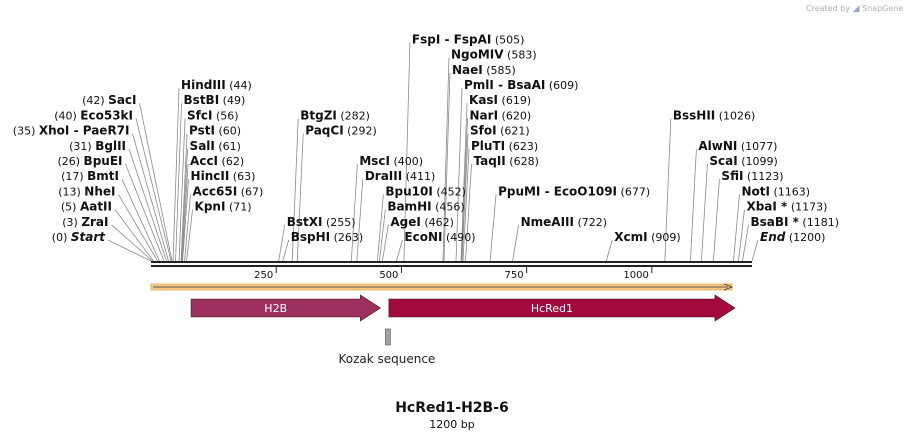 The height and width of the screenshot is (440, 904). What do you see at coordinates (213, 115) in the screenshot?
I see `site-label-sfci: SfcI (56)` at bounding box center [213, 115].